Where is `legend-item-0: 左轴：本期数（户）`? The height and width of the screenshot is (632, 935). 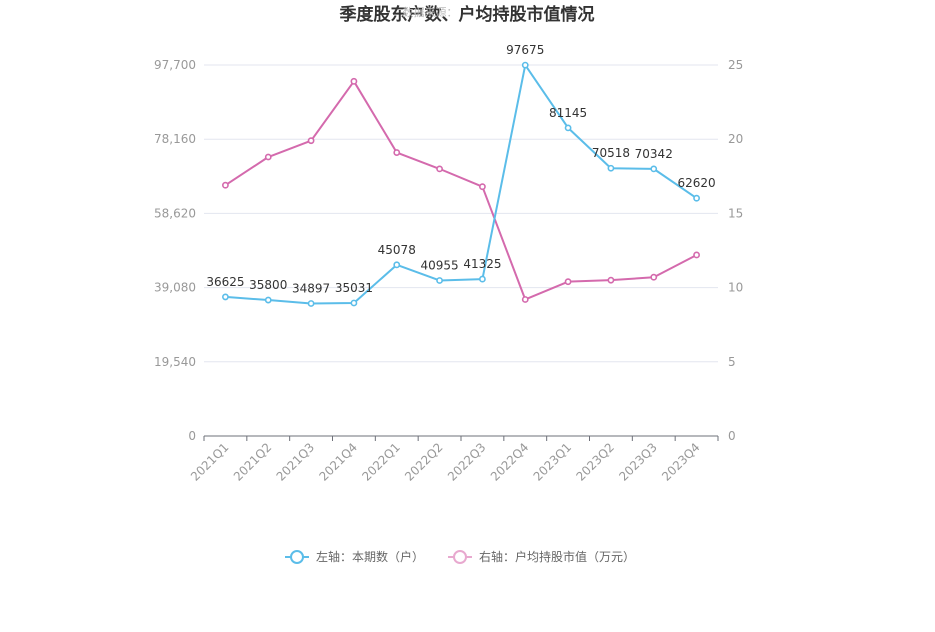 legend-item-0: 左轴：本期数（户） is located at coordinates (354, 556).